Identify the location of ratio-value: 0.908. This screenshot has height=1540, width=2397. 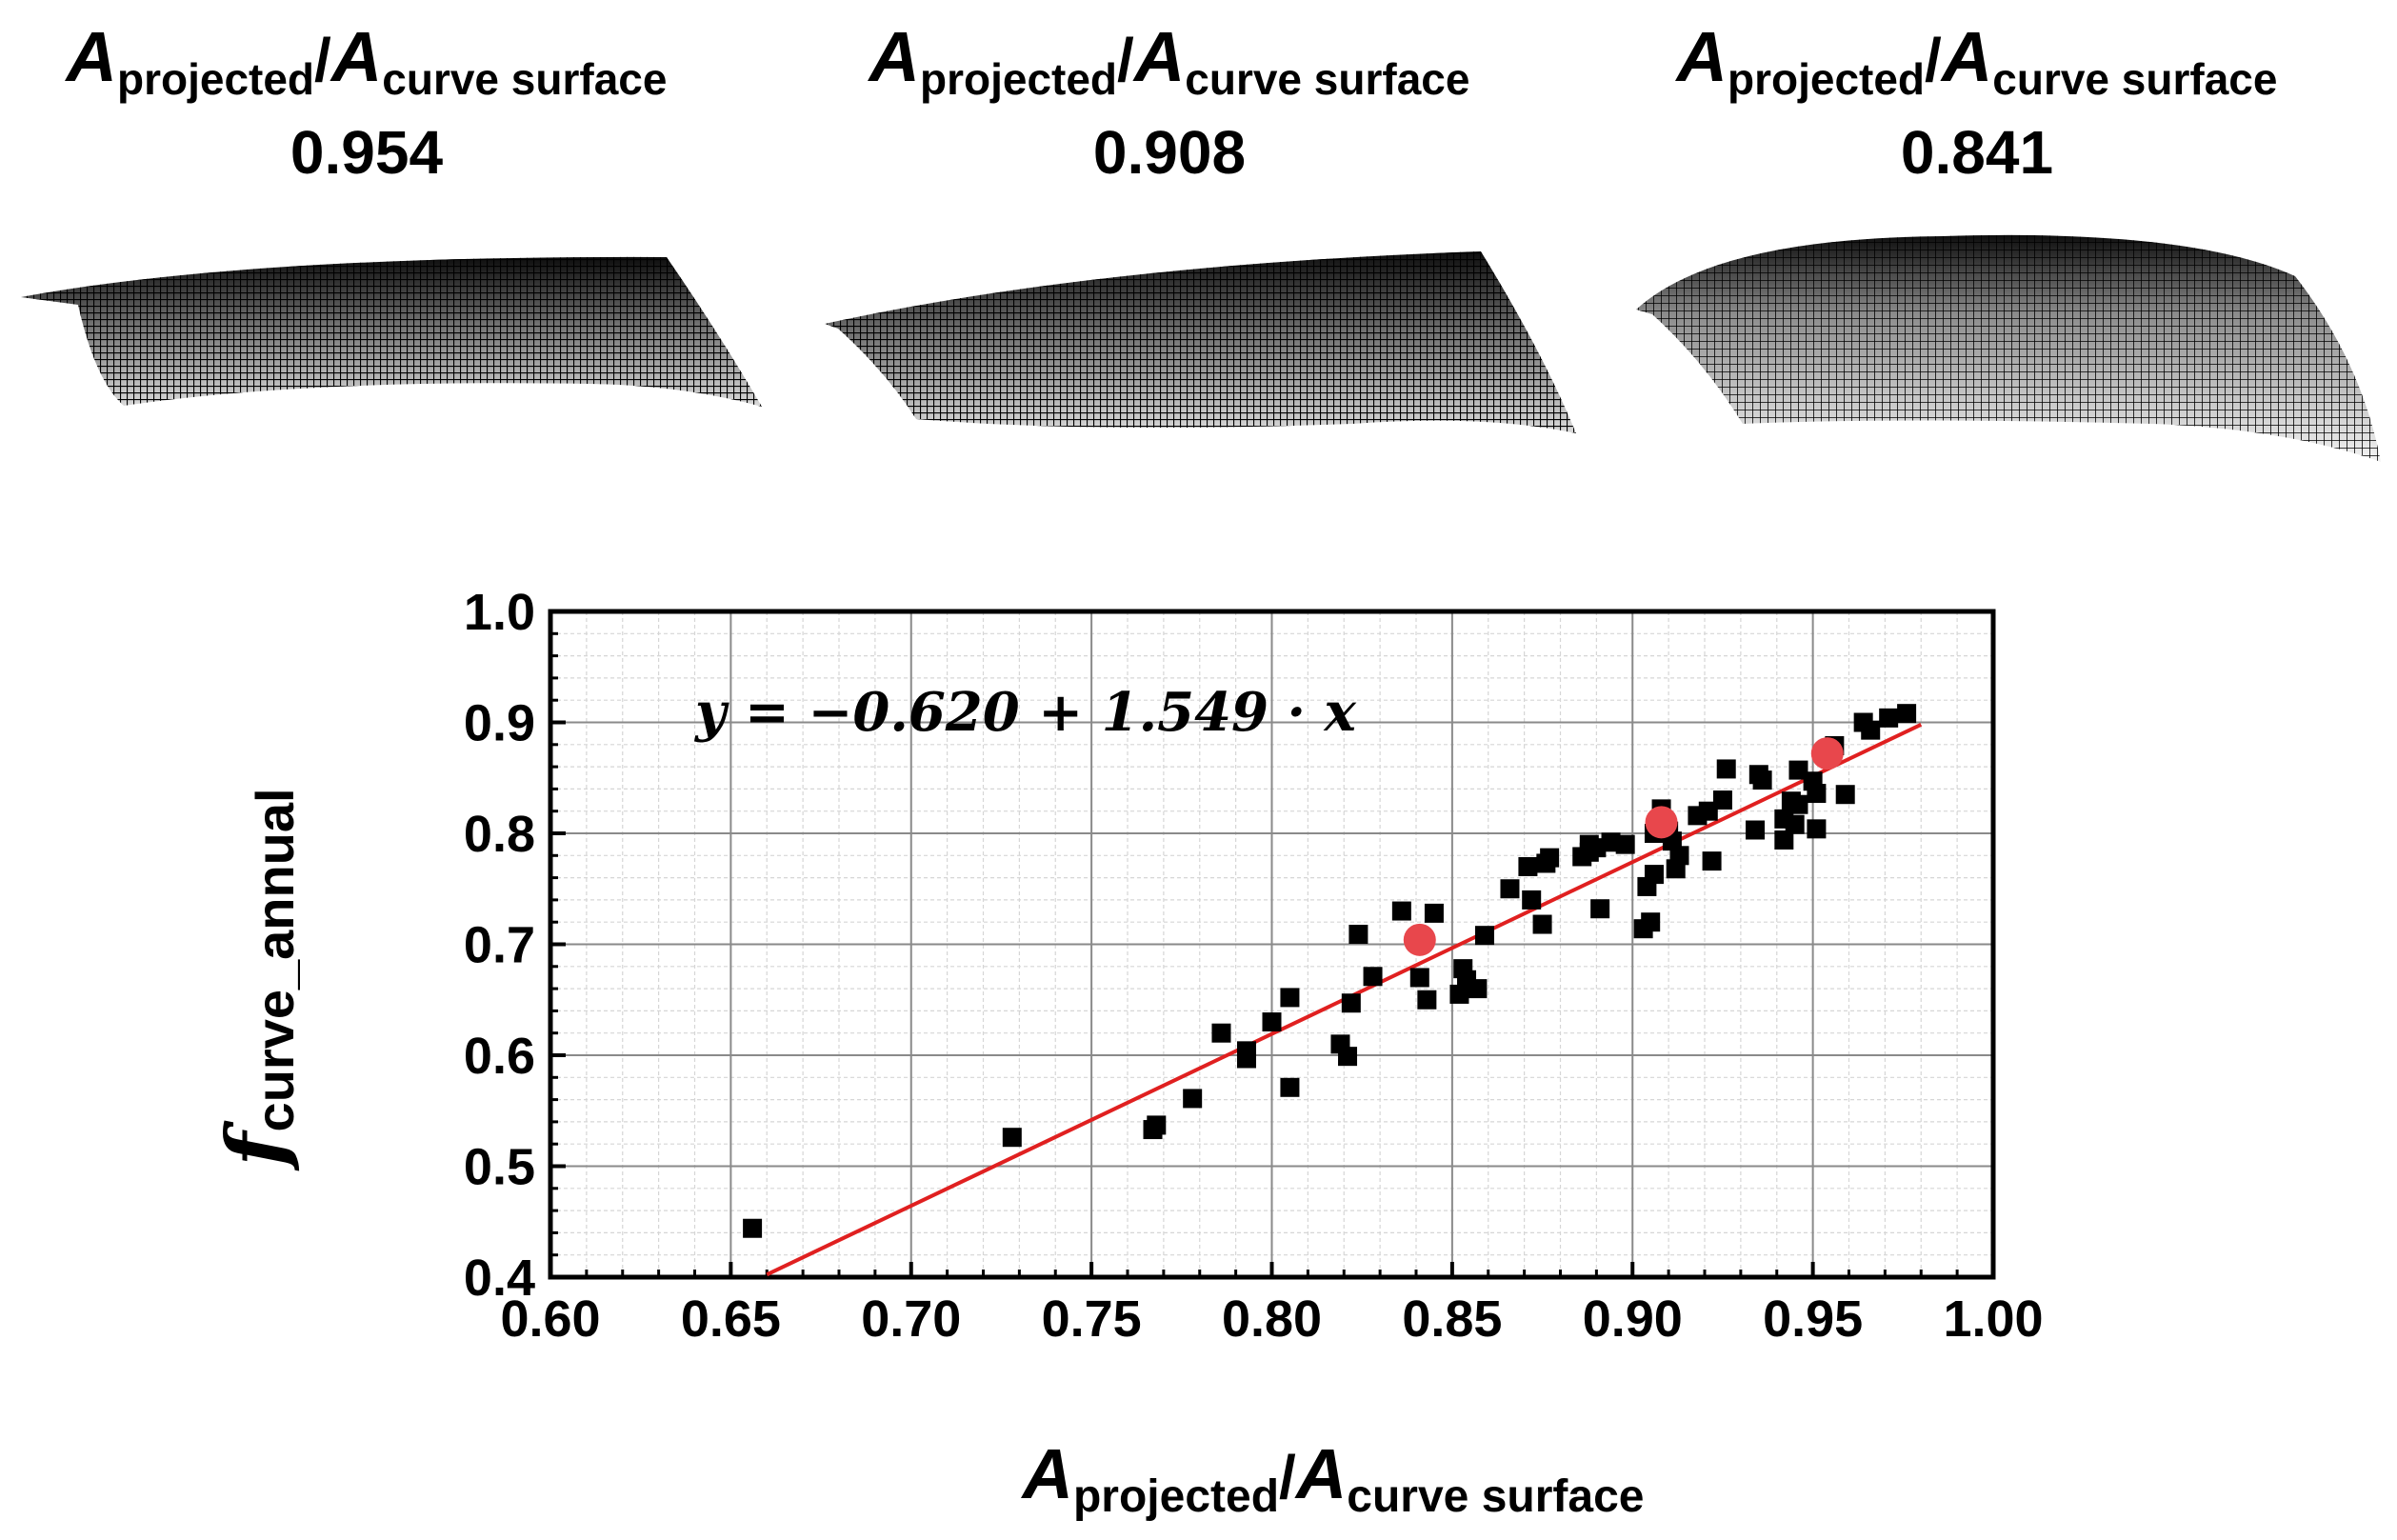
(1169, 152).